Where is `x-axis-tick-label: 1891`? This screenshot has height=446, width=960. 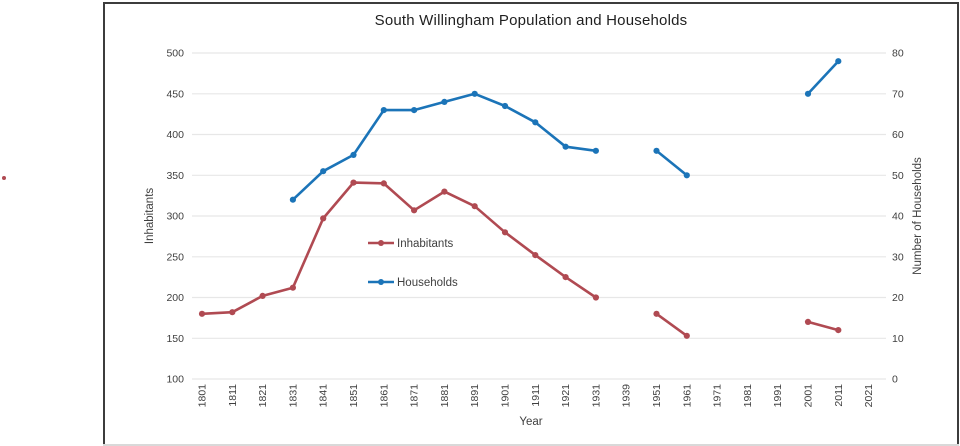
x-axis-tick-label: 1891 is located at coordinates (475, 396).